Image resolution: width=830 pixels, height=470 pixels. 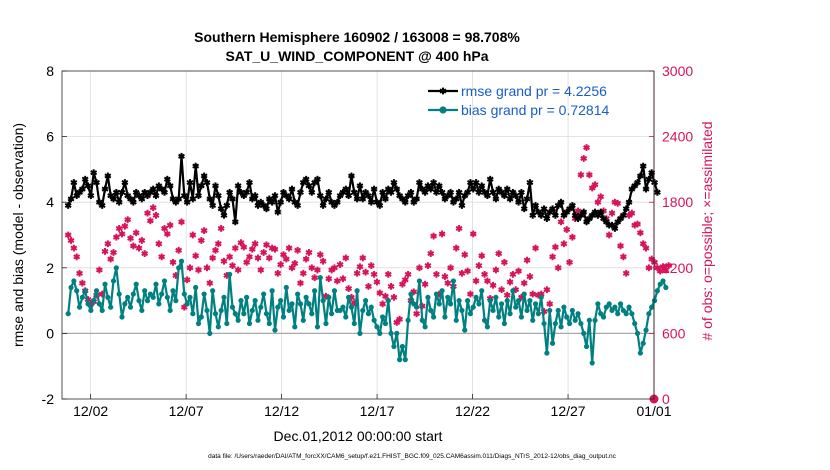 I want to click on y-tick-label-left: 6, so click(x=50, y=137).